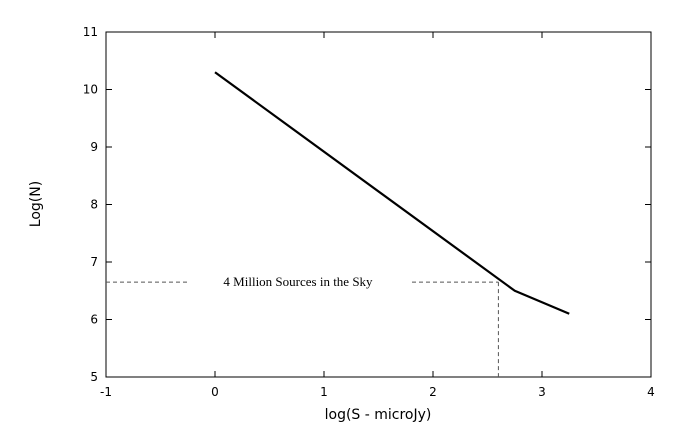 The width and height of the screenshot is (681, 436). Describe the element at coordinates (378, 415) in the screenshot. I see `x-axis-label: log(S - microJy)` at that location.